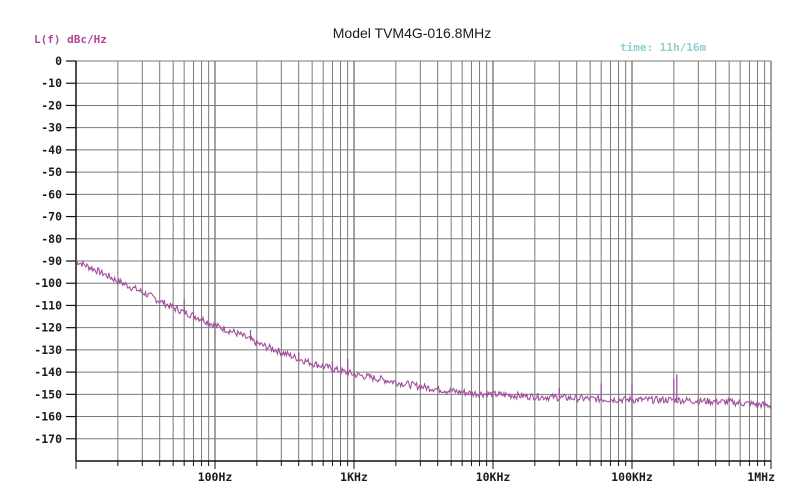 The height and width of the screenshot is (485, 798). I want to click on x-tick-label: 100KHz, so click(632, 477).